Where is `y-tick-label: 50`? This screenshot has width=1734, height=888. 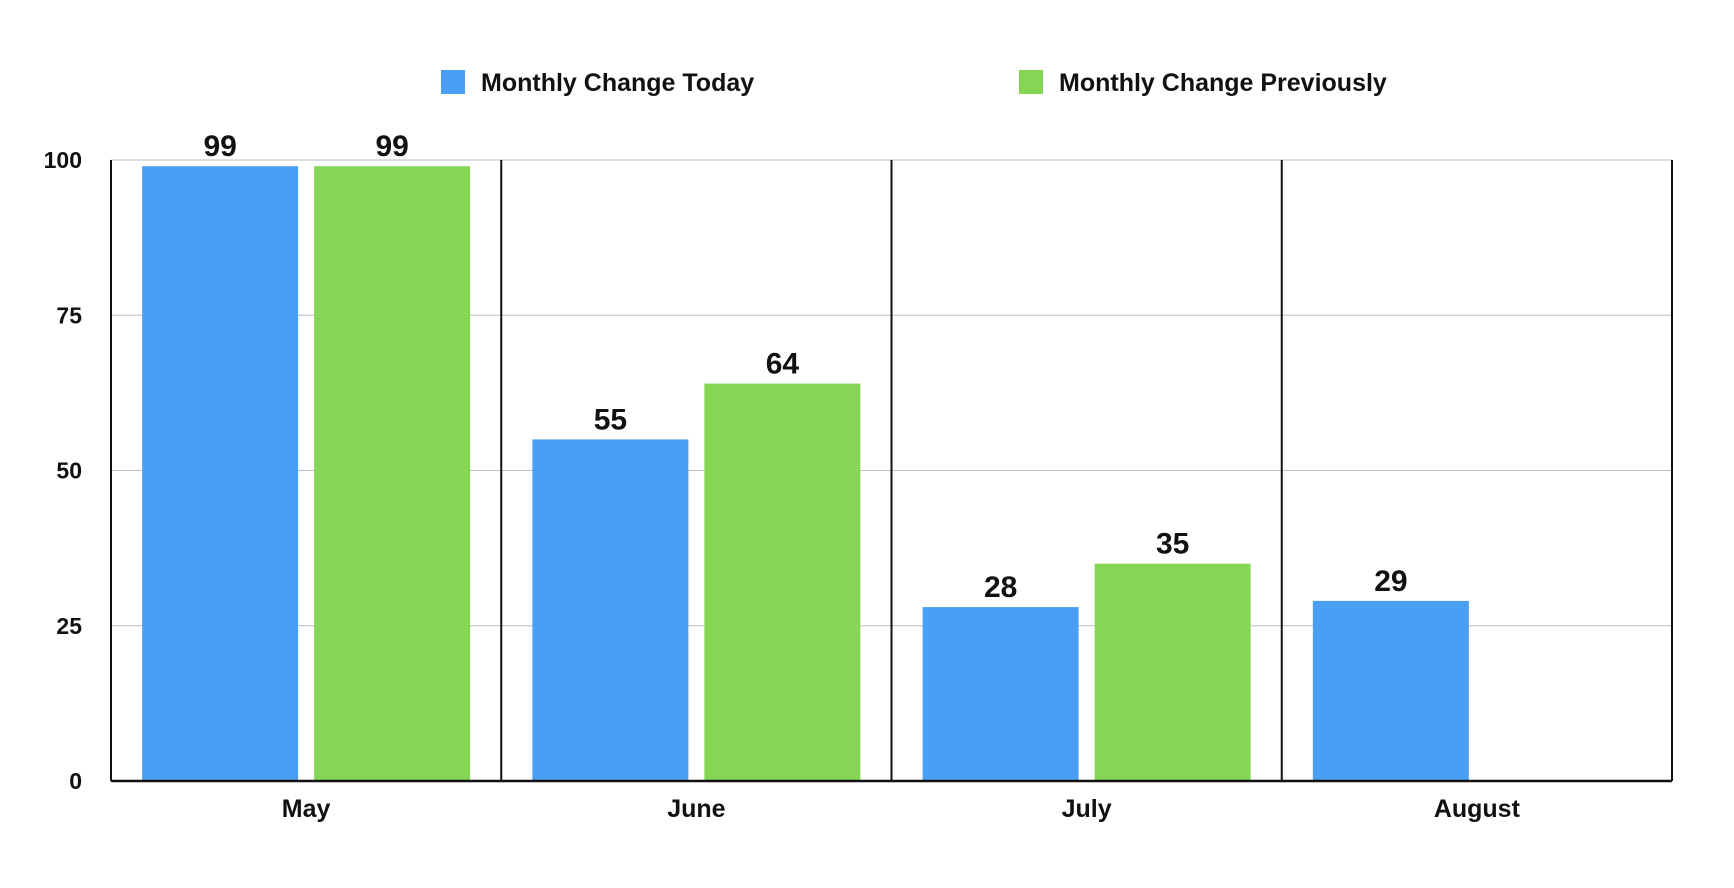 y-tick-label: 50 is located at coordinates (69, 471).